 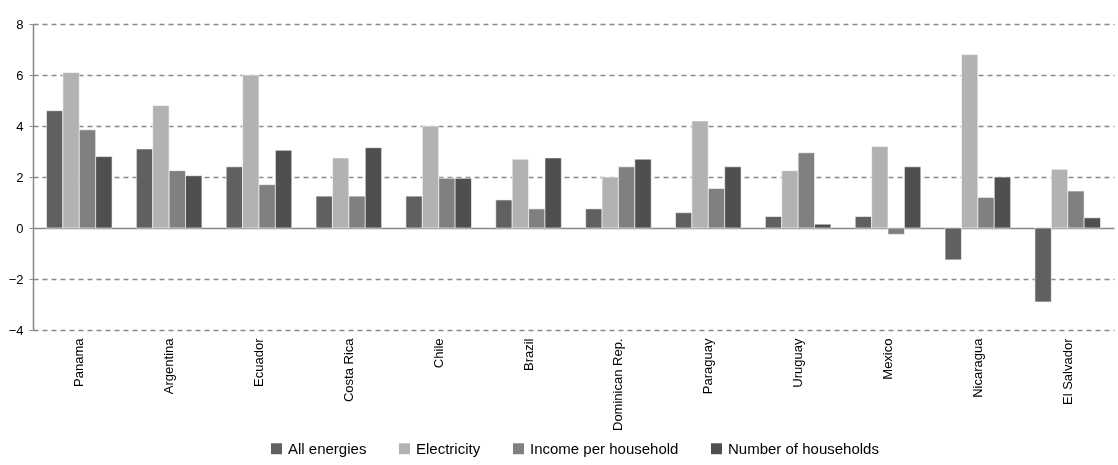 I want to click on legend-label: Number of households, so click(x=803, y=448).